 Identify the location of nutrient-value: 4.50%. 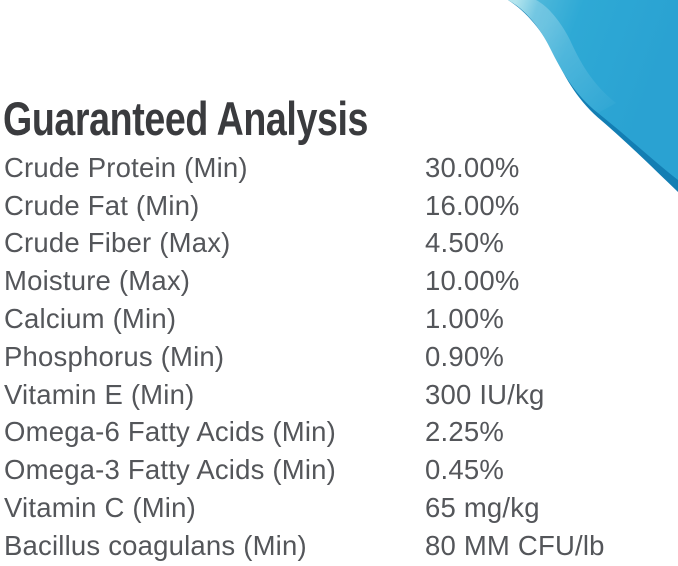
(464, 243).